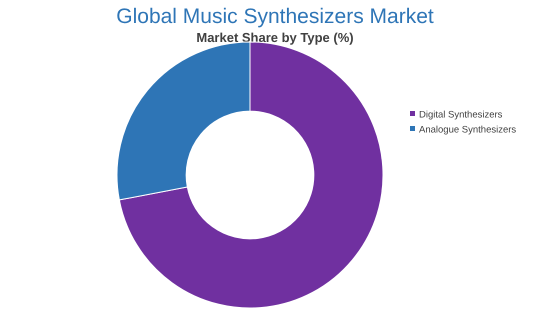 Image resolution: width=550 pixels, height=309 pixels. What do you see at coordinates (275, 37) in the screenshot?
I see `chart-subtitle: Market Share by Type (%)` at bounding box center [275, 37].